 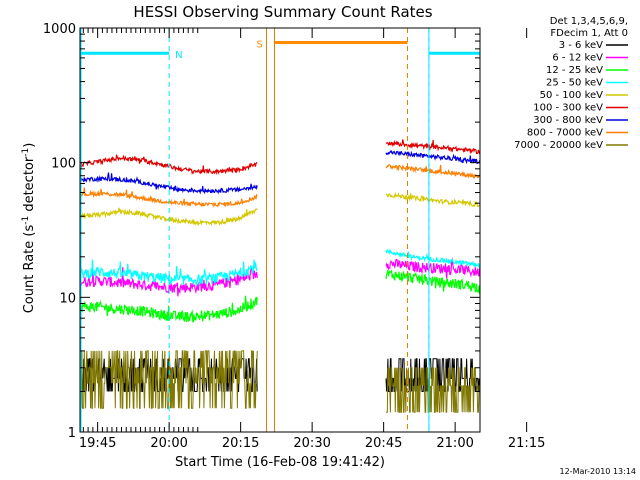 I want to click on x-axis-label: Start Time (16-Feb-08 19:41:42), so click(x=280, y=462).